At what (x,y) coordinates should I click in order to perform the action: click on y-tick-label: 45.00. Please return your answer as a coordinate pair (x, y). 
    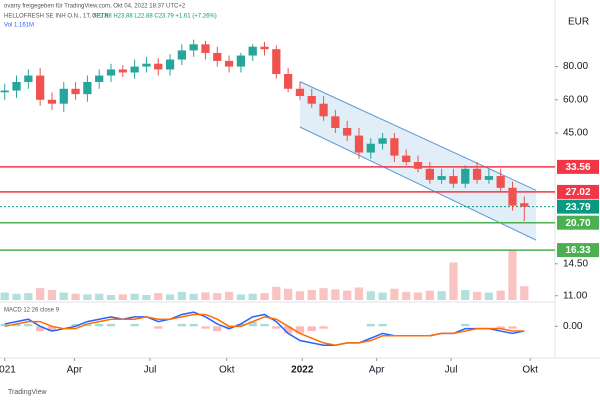
    Looking at the image, I should click on (575, 133).